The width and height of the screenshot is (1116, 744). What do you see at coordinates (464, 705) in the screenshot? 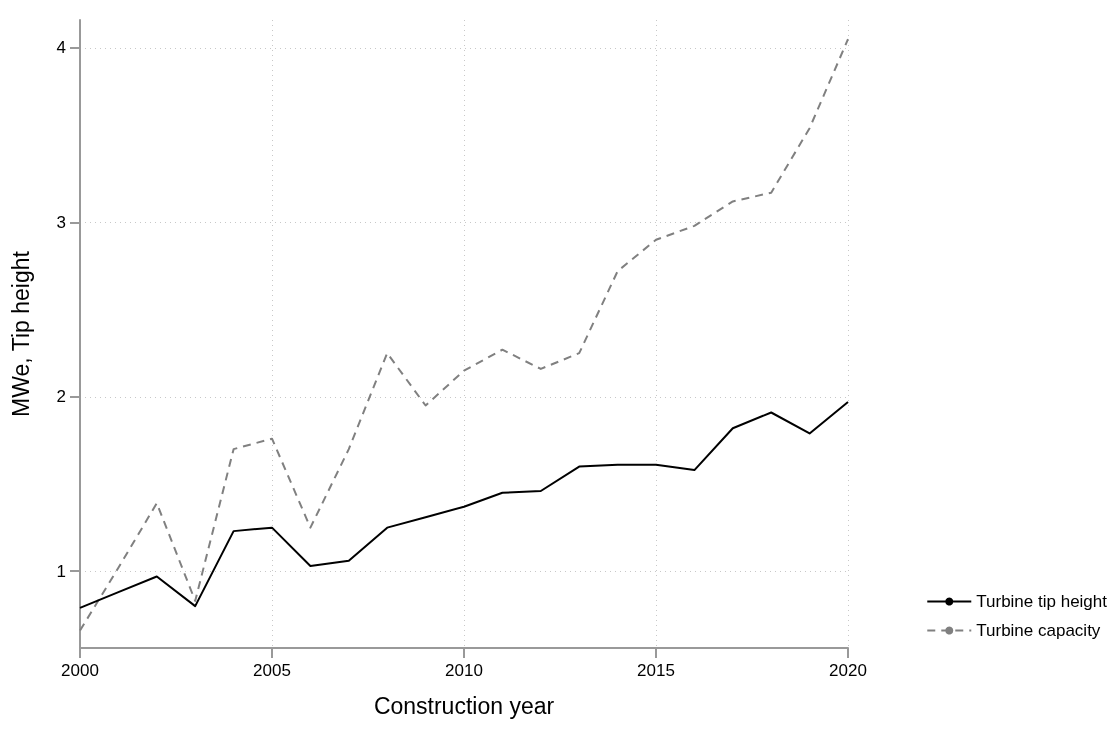
I see `x-axis-title: Construction year` at bounding box center [464, 705].